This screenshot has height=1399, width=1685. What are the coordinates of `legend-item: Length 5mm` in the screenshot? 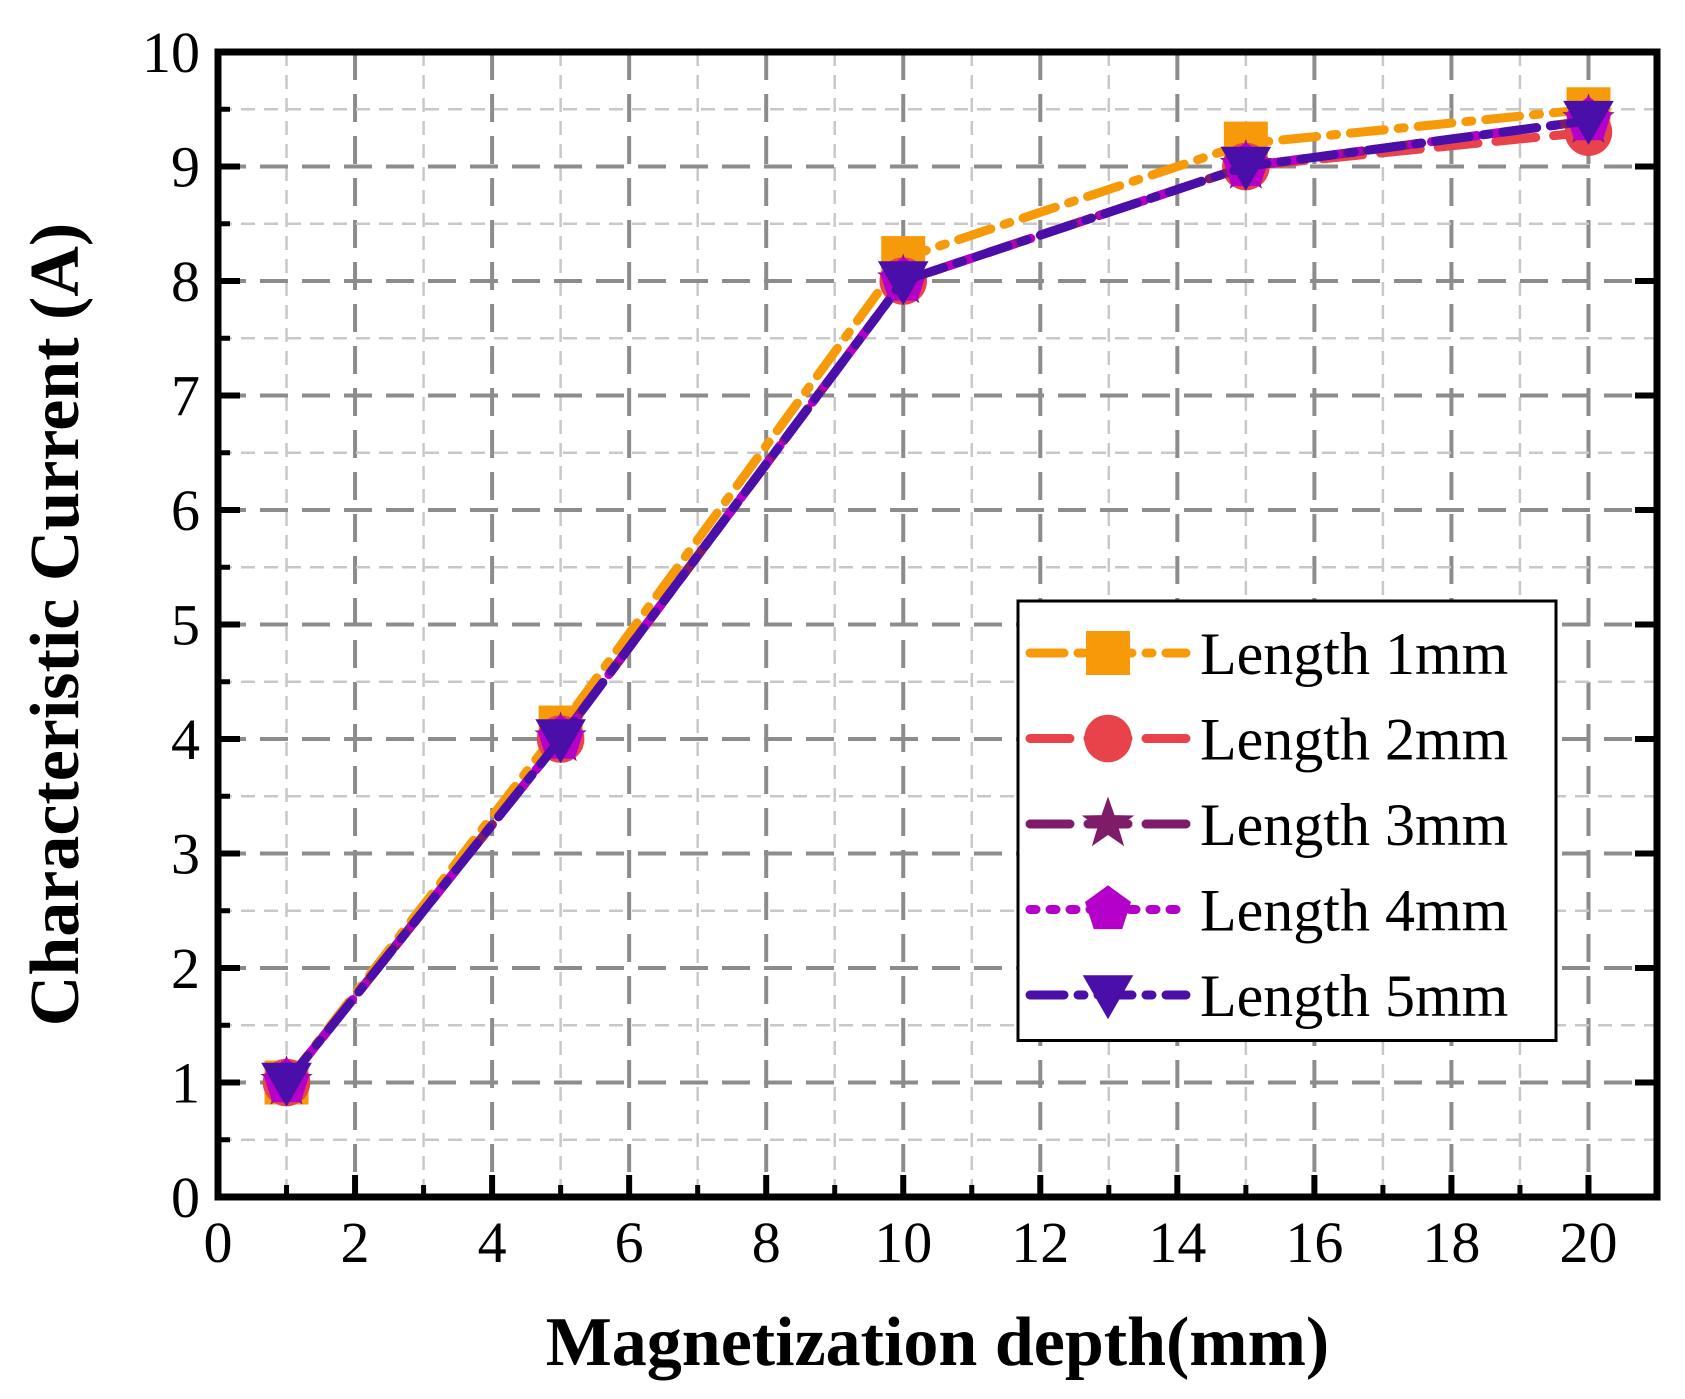 It's located at (1266, 996).